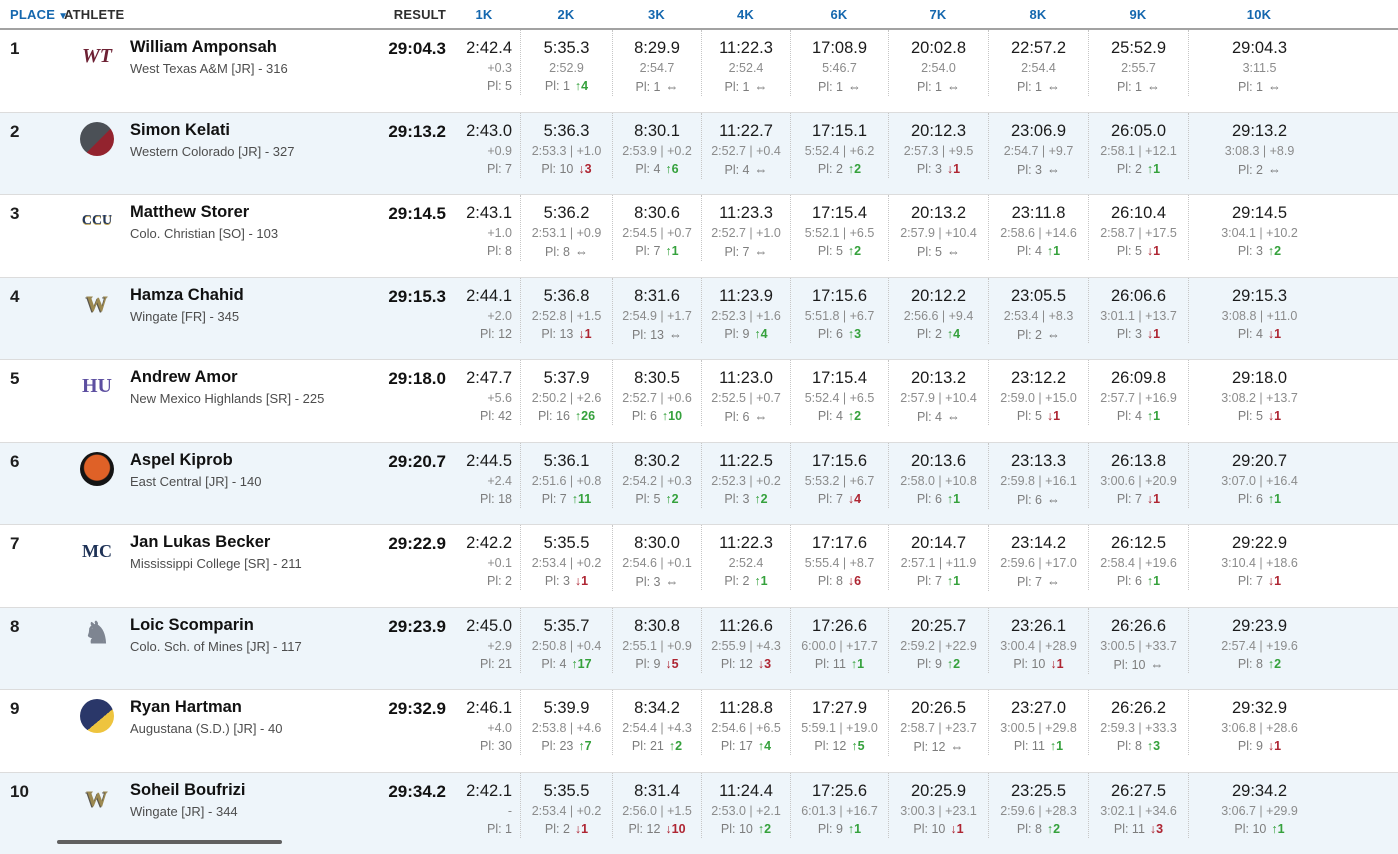 This screenshot has height=854, width=1398. I want to click on split-pace-diff: 2:52.8 | +1.5, so click(566, 316).